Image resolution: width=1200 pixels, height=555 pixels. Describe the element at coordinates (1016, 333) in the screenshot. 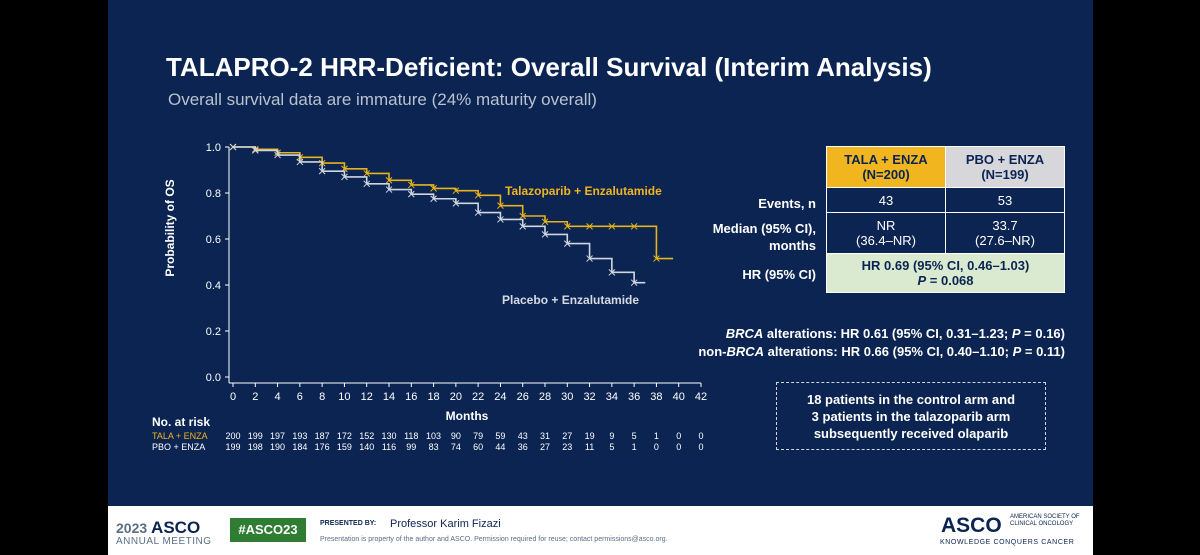

I see `brca-p-label: P` at that location.